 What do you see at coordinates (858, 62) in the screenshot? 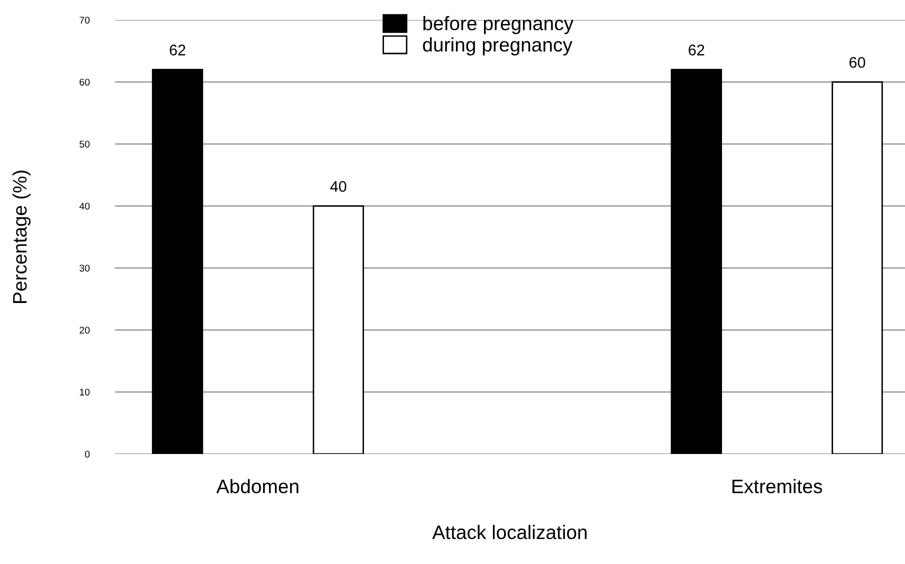
I see `data-label: 60` at bounding box center [858, 62].